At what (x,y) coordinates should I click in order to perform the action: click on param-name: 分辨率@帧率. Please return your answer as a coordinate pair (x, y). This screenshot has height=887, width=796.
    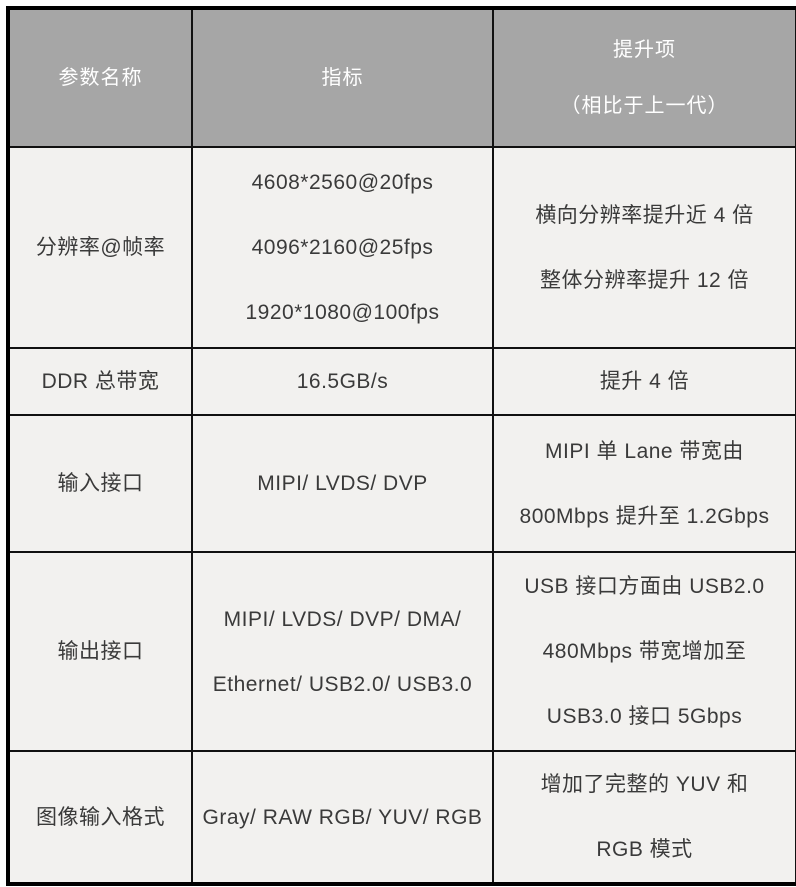
    Looking at the image, I should click on (100, 247).